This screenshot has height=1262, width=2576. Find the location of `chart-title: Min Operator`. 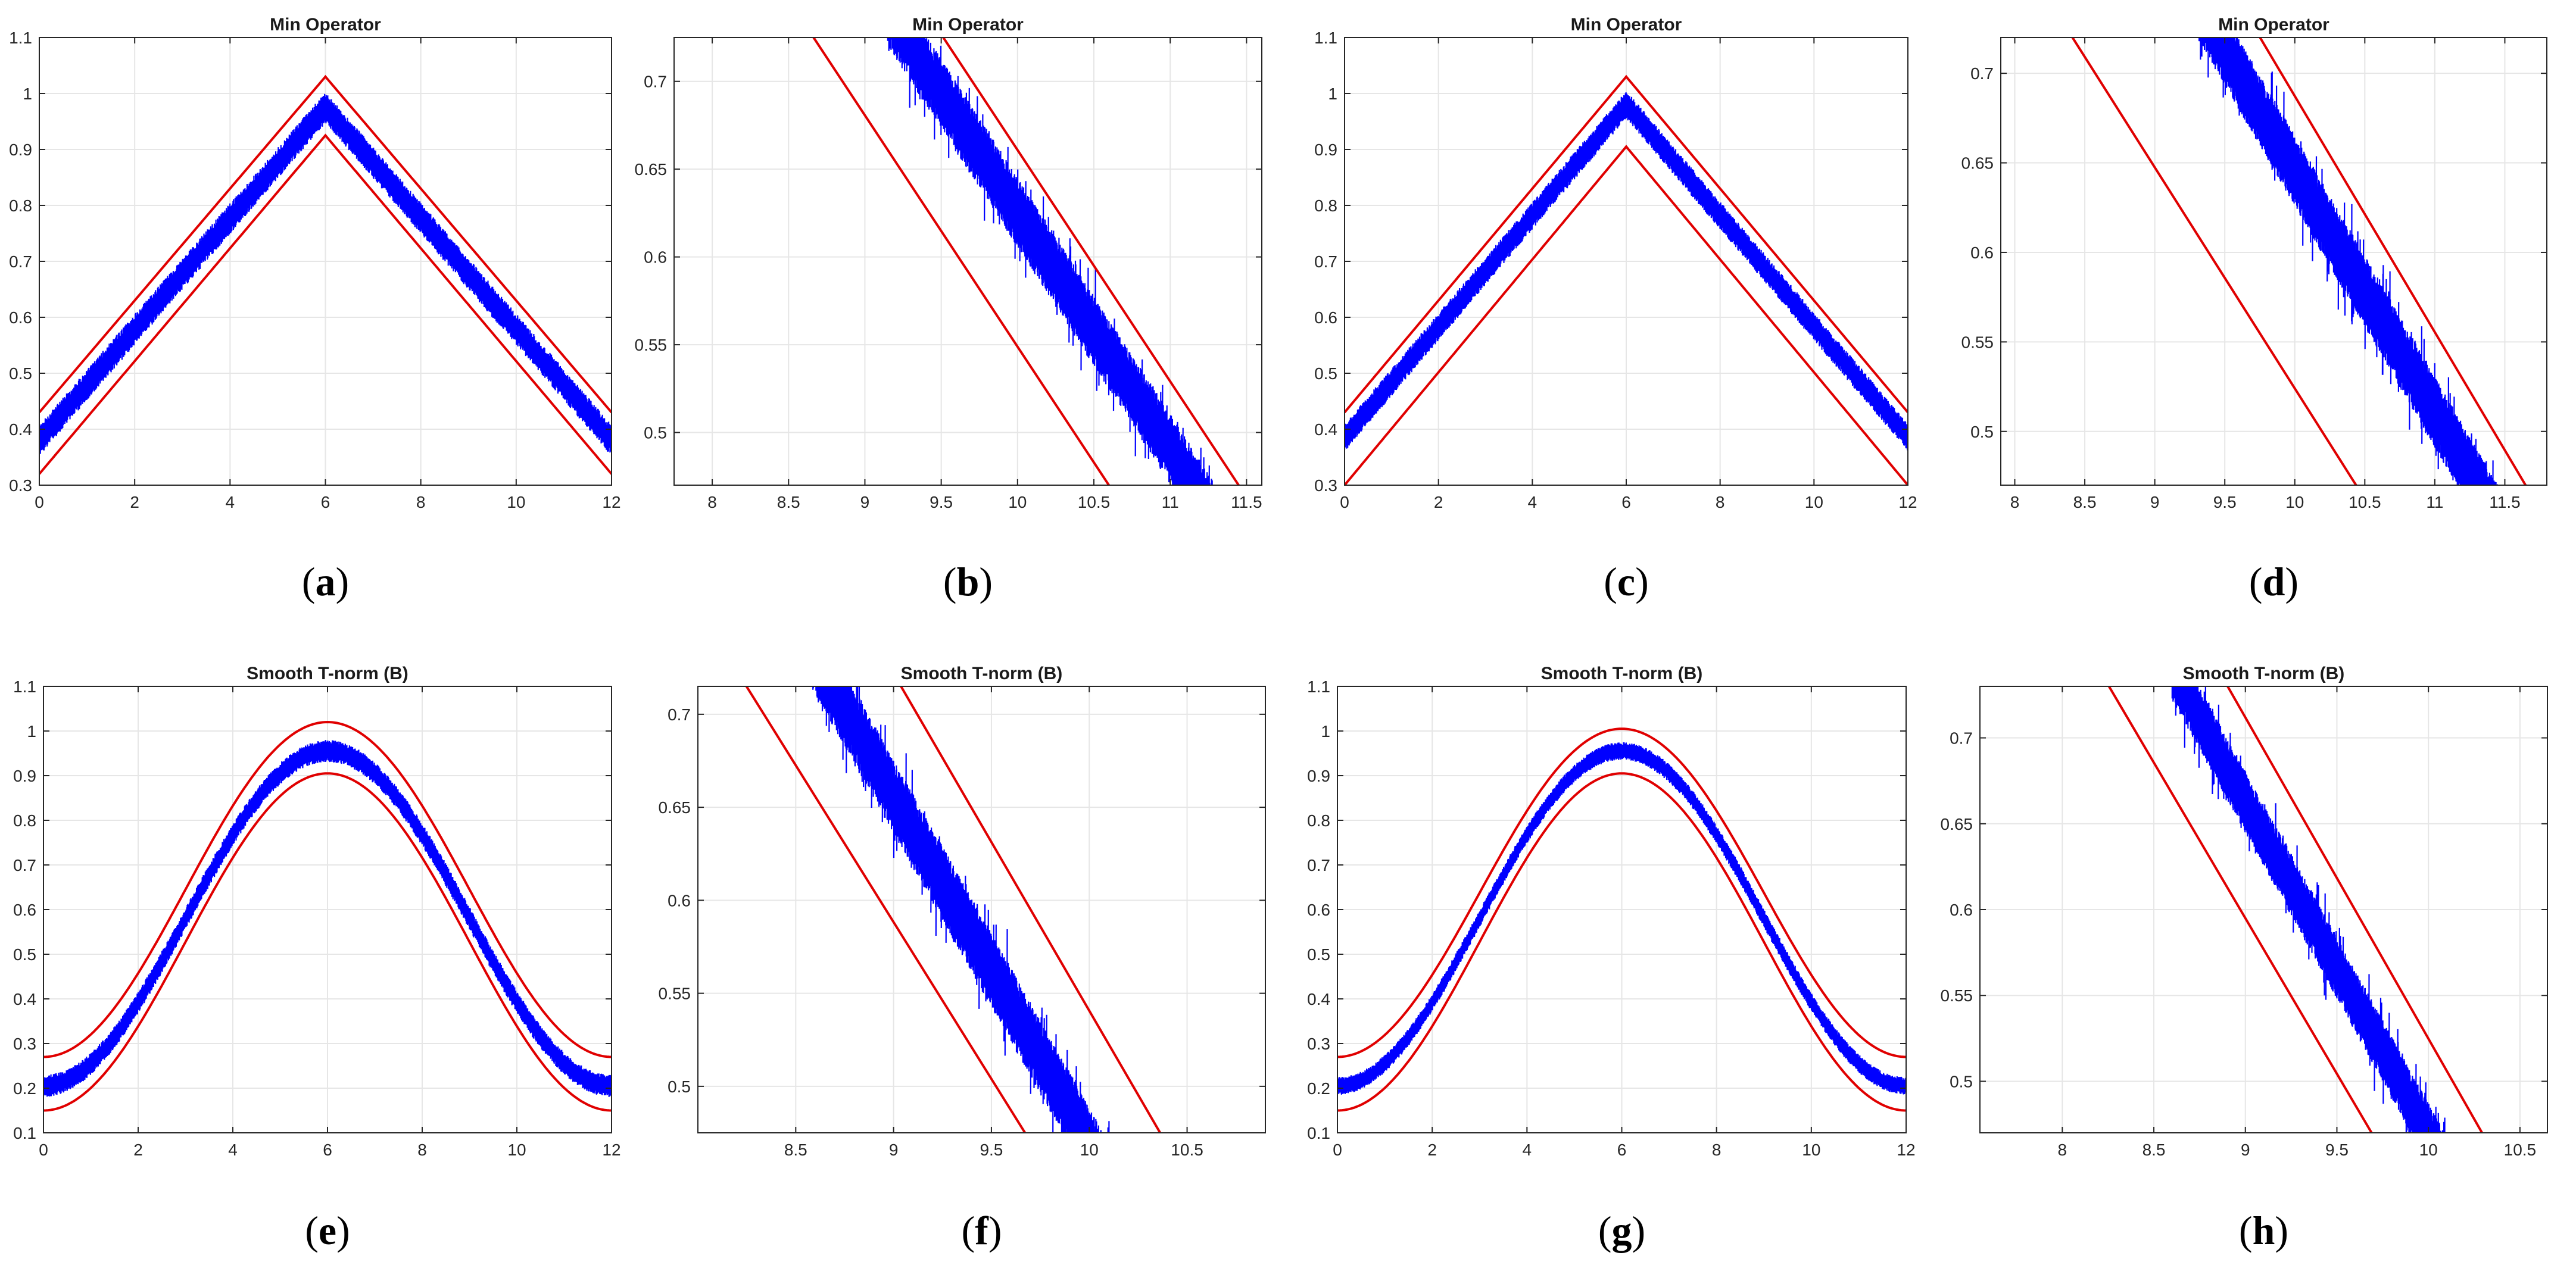

chart-title: Min Operator is located at coordinates (326, 25).